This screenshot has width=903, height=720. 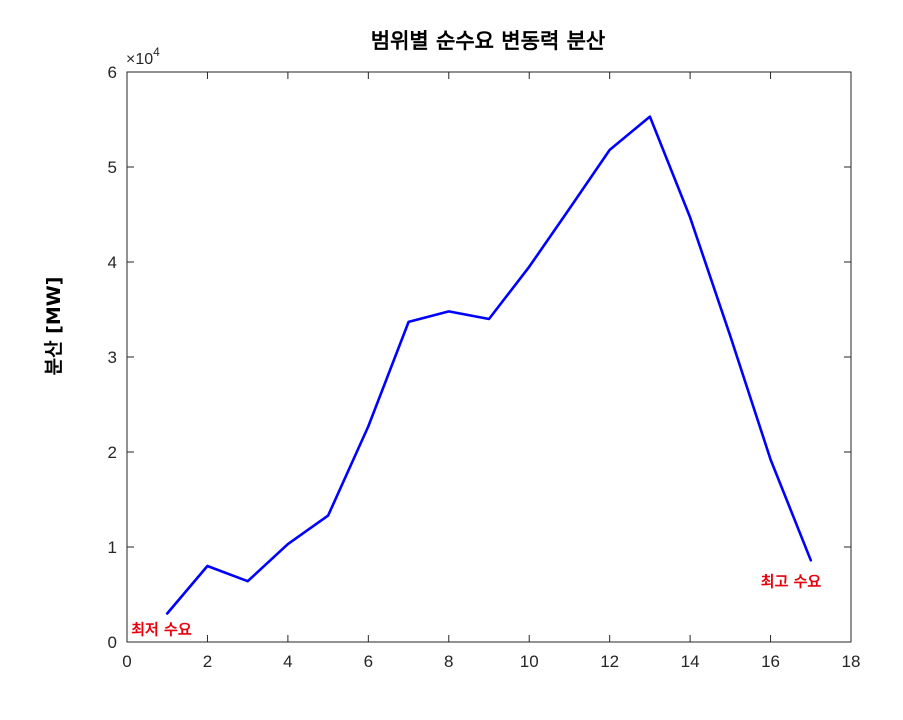 I want to click on x-tick-label: 10, so click(x=529, y=661).